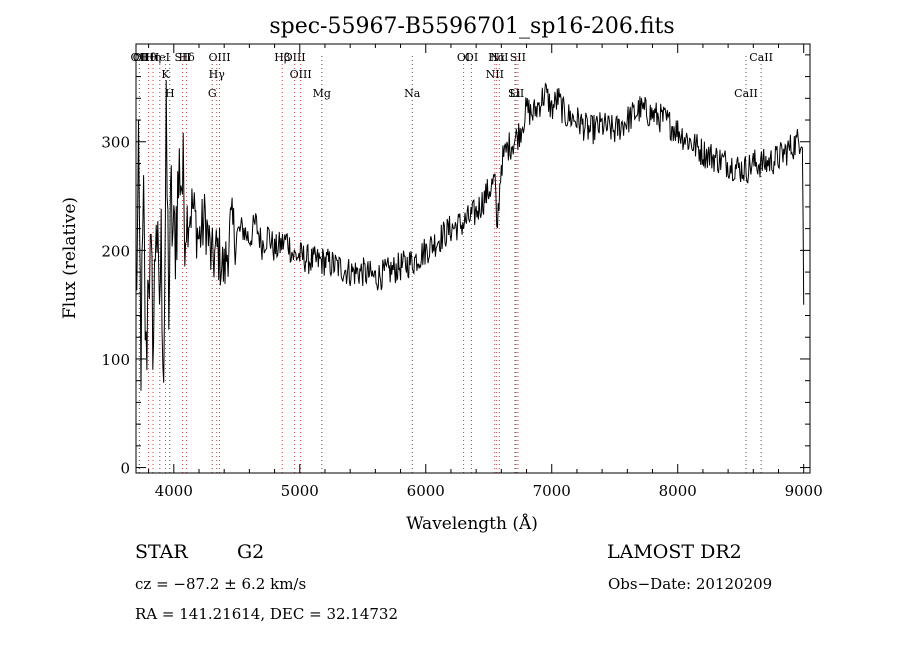  Describe the element at coordinates (174, 491) in the screenshot. I see `x-tick-label: 4000` at that location.